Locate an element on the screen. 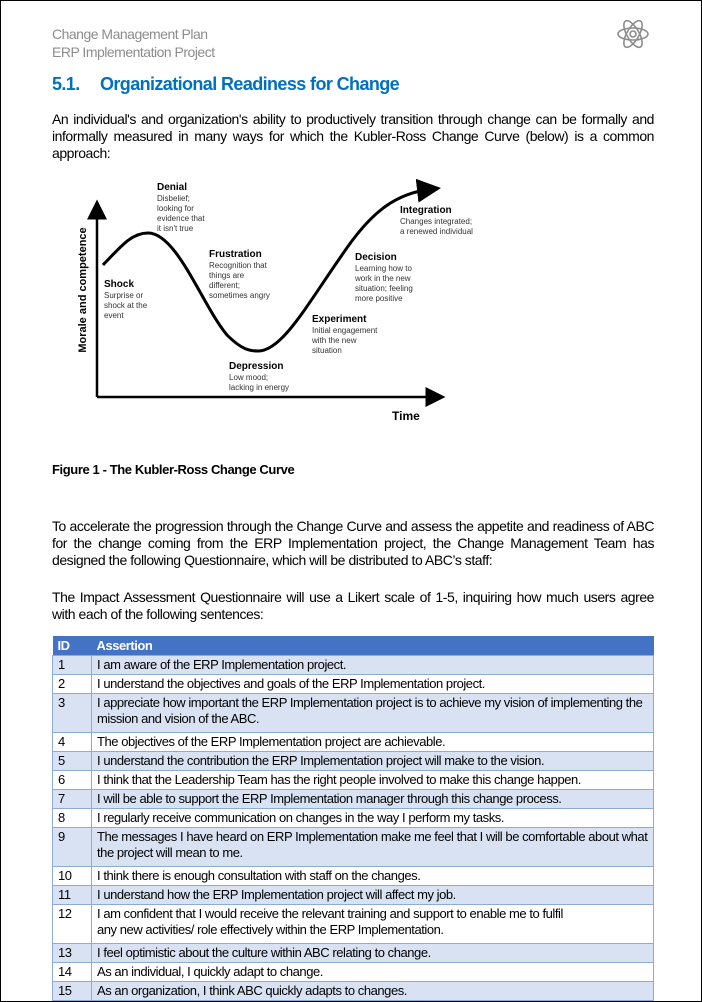 The width and height of the screenshot is (702, 1002). stage-description: situation is located at coordinates (327, 350).